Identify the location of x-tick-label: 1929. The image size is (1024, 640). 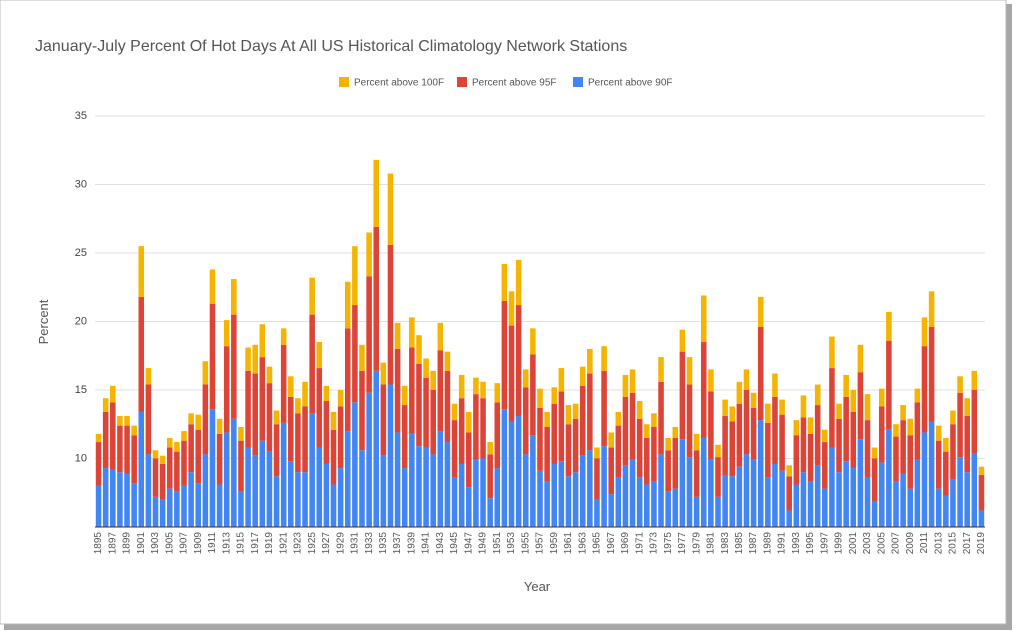
(340, 543).